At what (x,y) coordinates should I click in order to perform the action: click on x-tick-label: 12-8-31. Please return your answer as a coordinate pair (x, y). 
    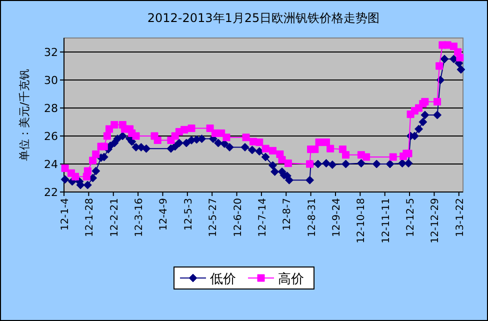
    Looking at the image, I should click on (312, 218).